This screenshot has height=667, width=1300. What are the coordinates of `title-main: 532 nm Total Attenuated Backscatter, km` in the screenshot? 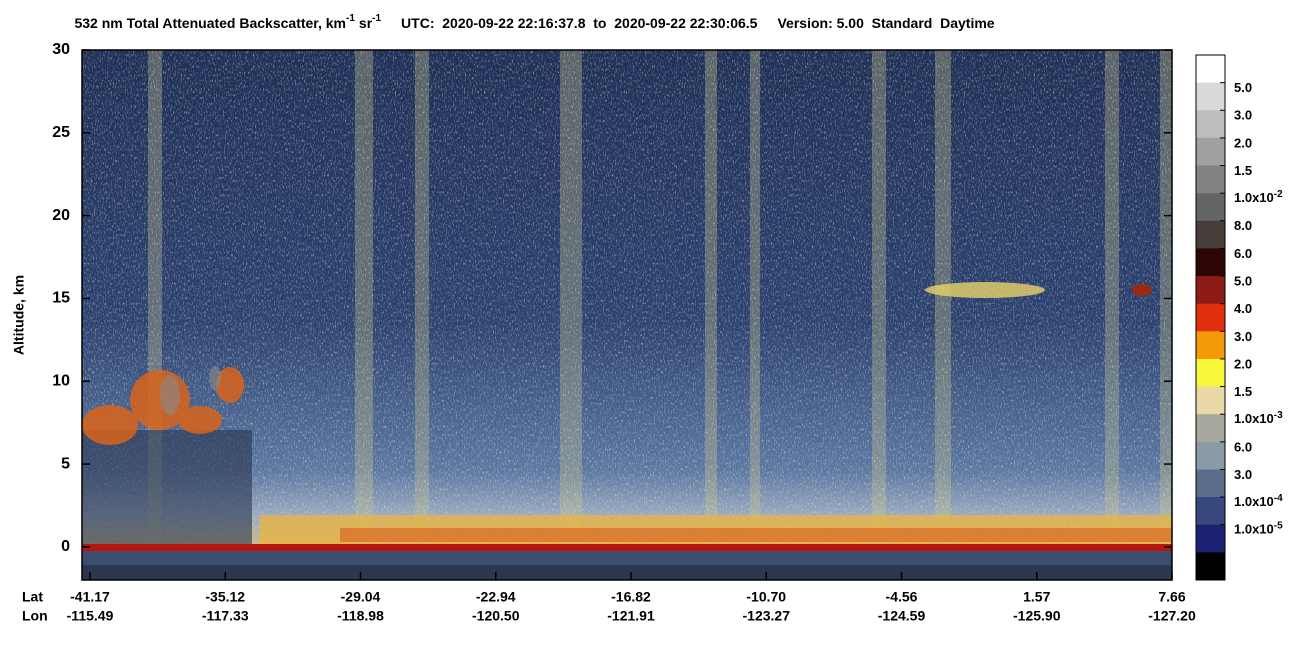 It's located at (210, 23).